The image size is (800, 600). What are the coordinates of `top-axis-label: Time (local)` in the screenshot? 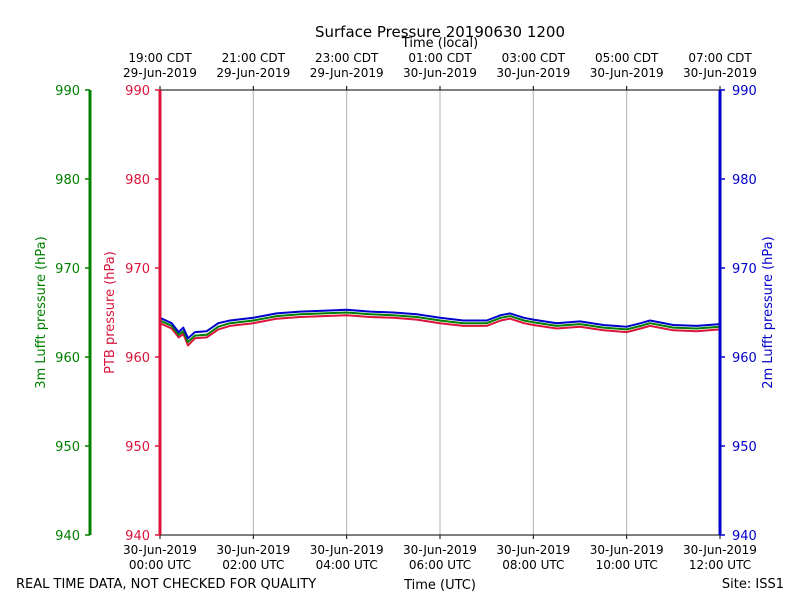 It's located at (439, 43).